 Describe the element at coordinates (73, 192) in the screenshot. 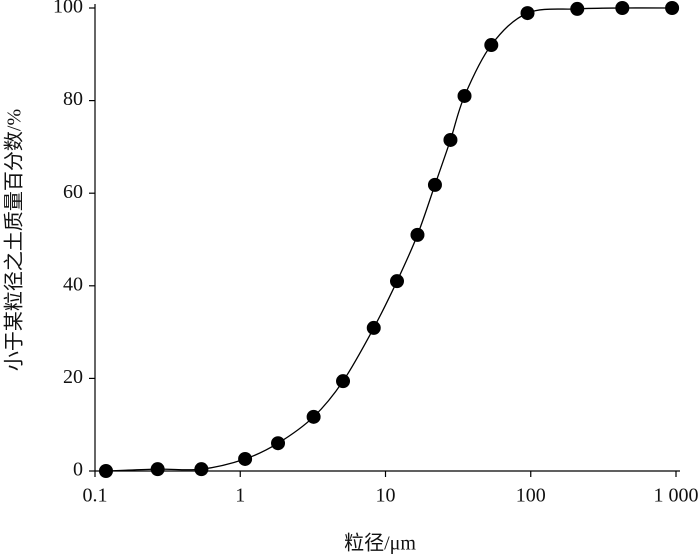

I see `y-tick-label: 60` at that location.